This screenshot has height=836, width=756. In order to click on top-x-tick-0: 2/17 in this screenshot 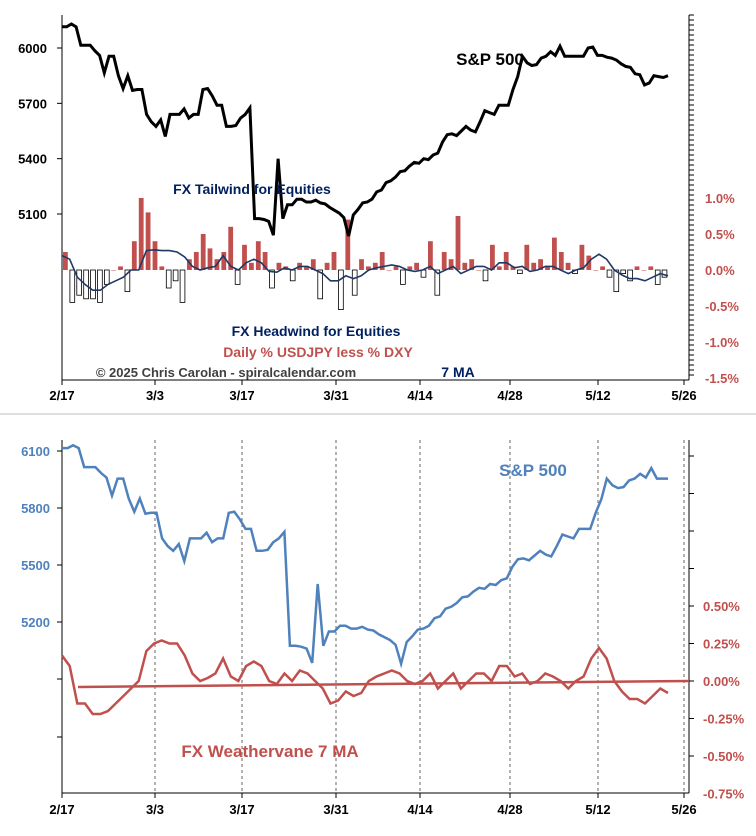, I will do `click(61, 395)`.